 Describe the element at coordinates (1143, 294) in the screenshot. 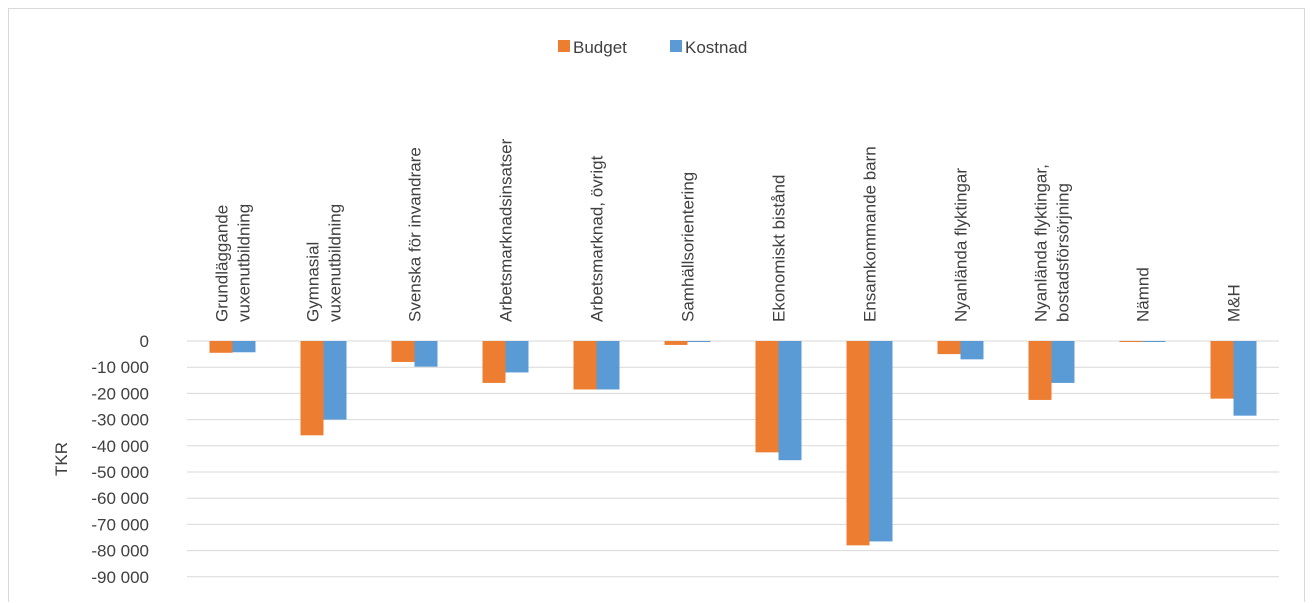

I see `category-label: Nämnd` at that location.